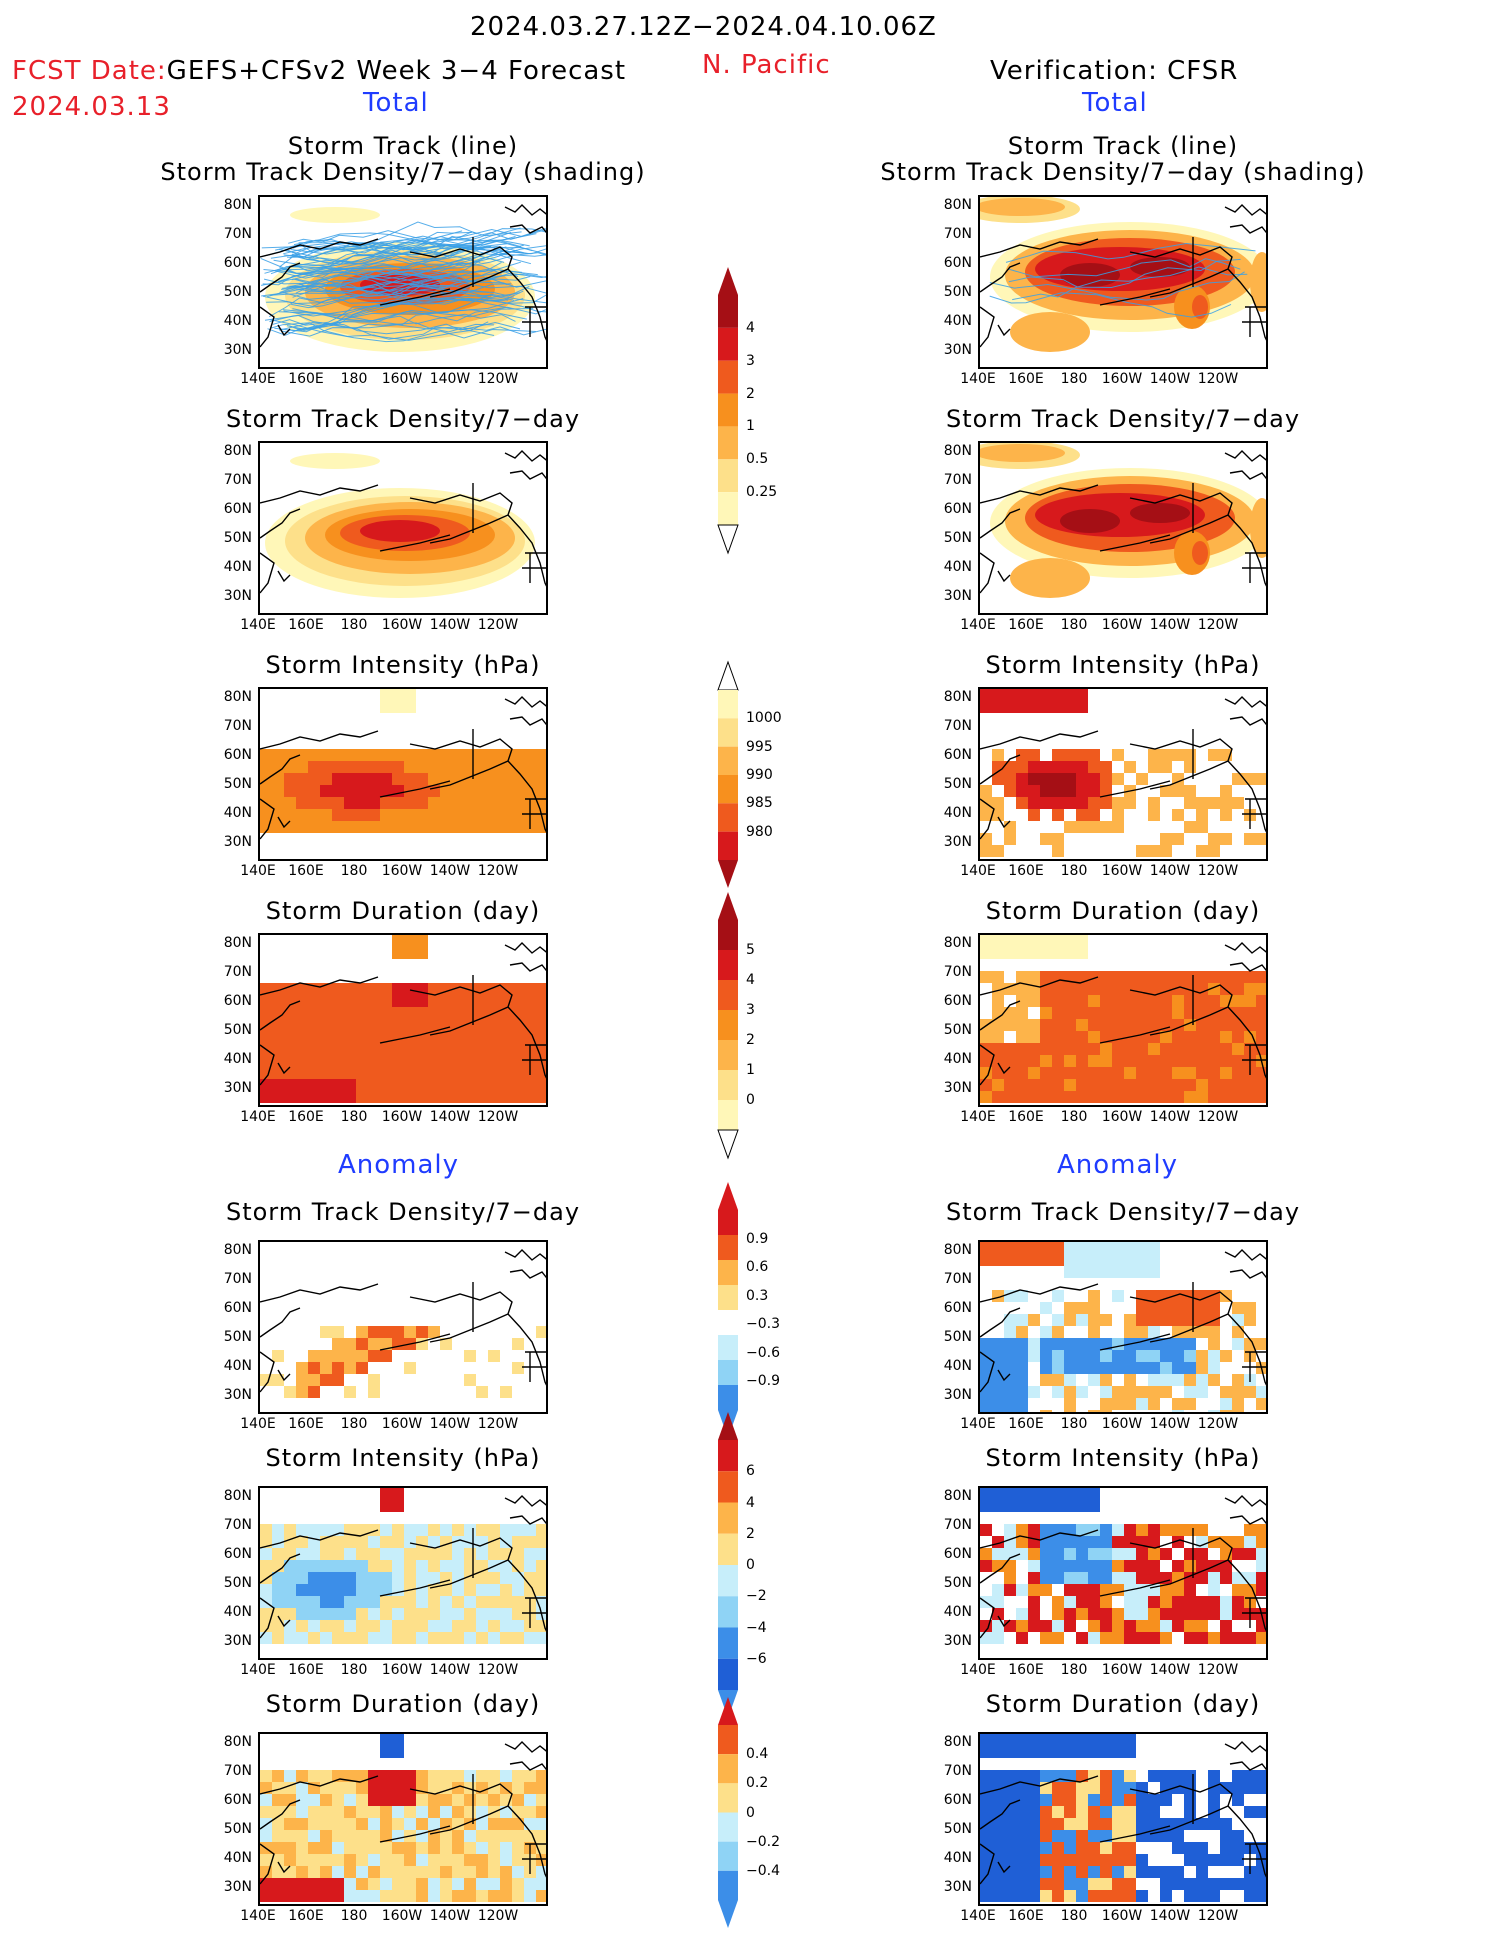 The height and width of the screenshot is (1934, 1487). What do you see at coordinates (403, 172) in the screenshot?
I see `panel-subtitle-forecast: Storm Track Density/7−day (shading)` at bounding box center [403, 172].